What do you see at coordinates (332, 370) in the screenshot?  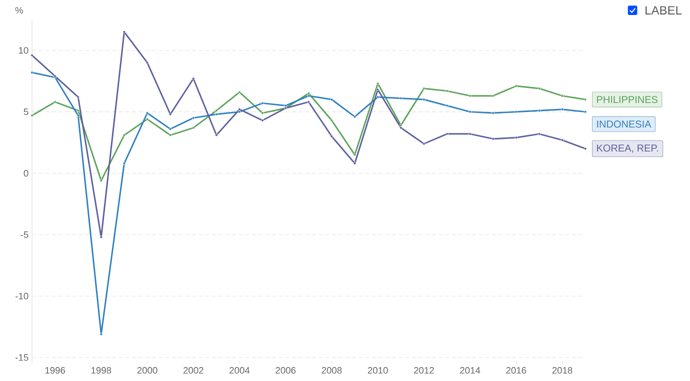 I see `x-tick-label: 2008` at bounding box center [332, 370].